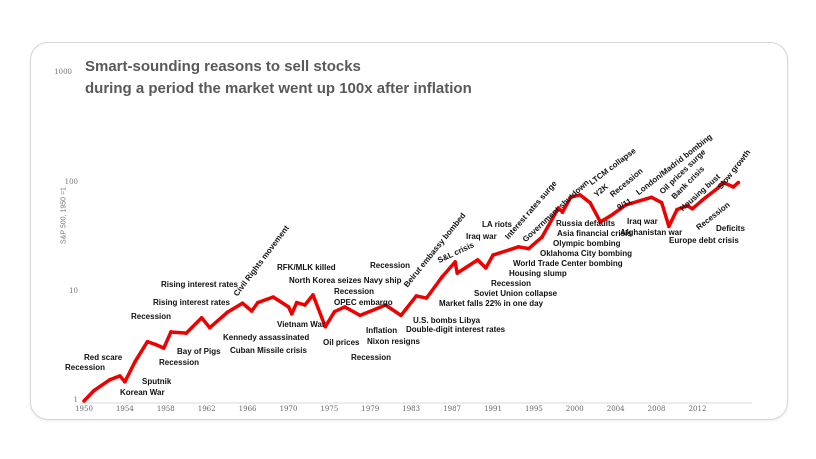 This screenshot has width=816, height=459. What do you see at coordinates (199, 351) in the screenshot?
I see `event-annotation: Bay of Pigs` at bounding box center [199, 351].